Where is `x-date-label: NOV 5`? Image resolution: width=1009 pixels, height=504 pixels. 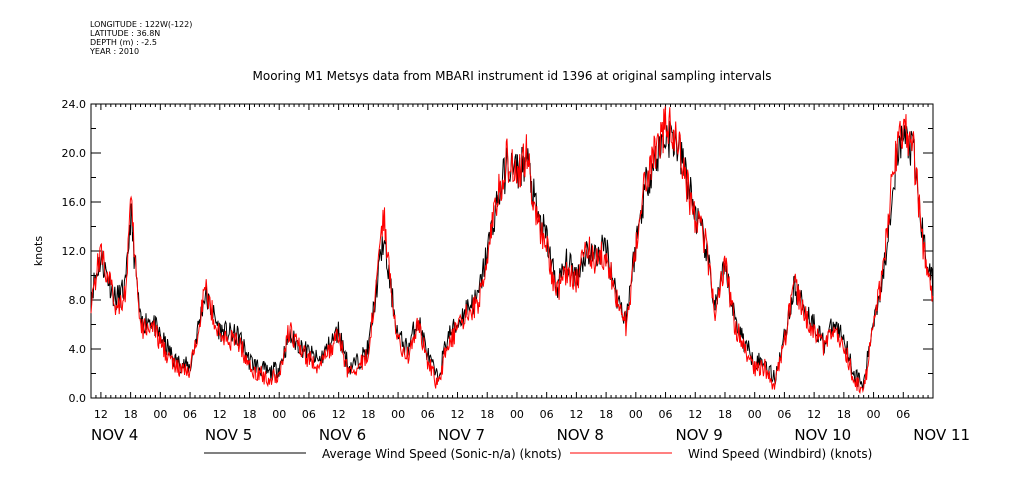
x-date-label: NOV 5 is located at coordinates (228, 435).